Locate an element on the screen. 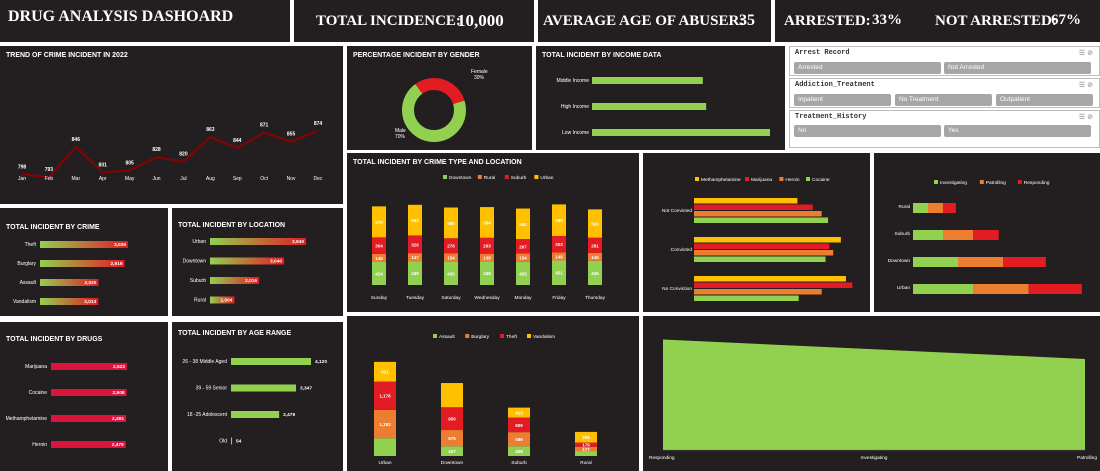 The height and width of the screenshot is (471, 1100). status-area-tick-label: Patrolling is located at coordinates (1087, 458).